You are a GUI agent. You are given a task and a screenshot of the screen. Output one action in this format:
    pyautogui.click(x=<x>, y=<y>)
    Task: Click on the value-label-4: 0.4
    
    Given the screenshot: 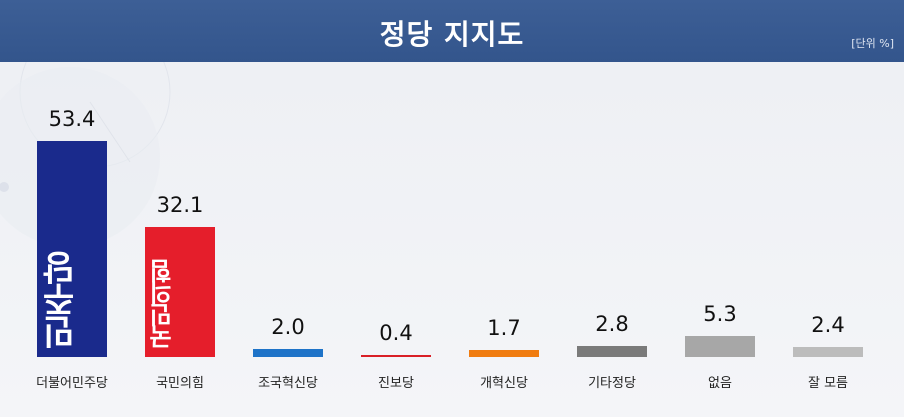 What is the action you would take?
    pyautogui.click(x=396, y=333)
    